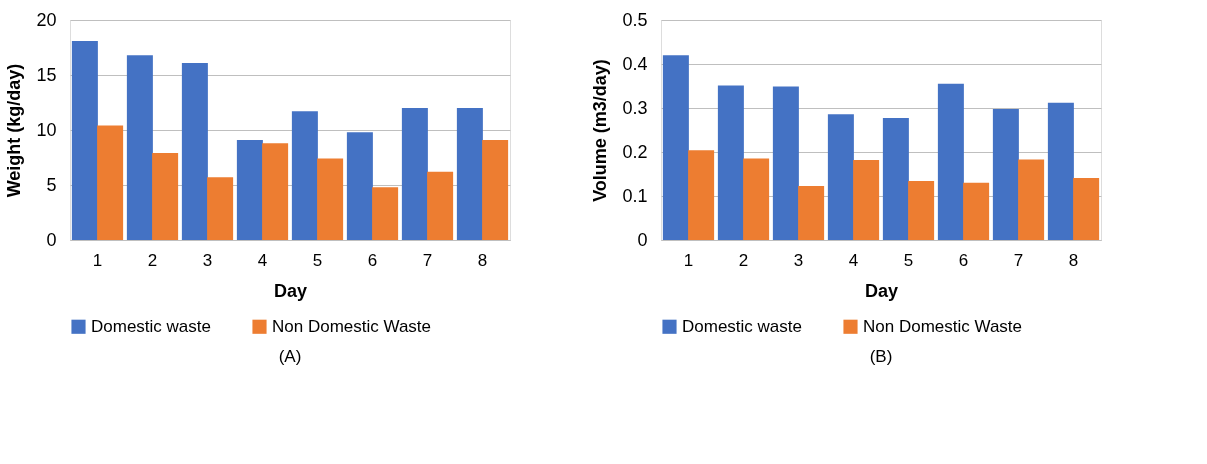 This screenshot has width=1207, height=464. Describe the element at coordinates (600, 130) in the screenshot. I see `y-axis-title: Volume (m3/day)` at that location.